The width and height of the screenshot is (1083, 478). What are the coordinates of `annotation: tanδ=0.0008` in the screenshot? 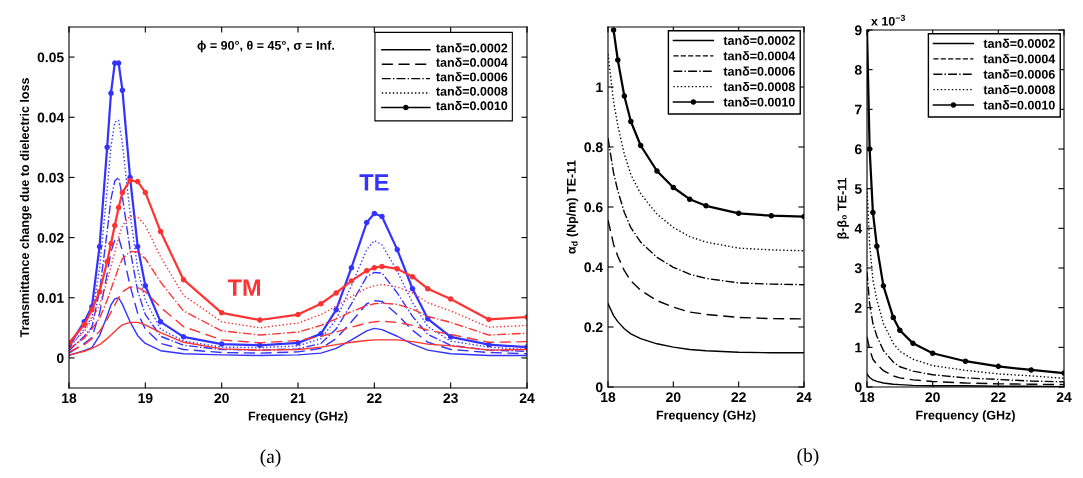 It's located at (472, 91).